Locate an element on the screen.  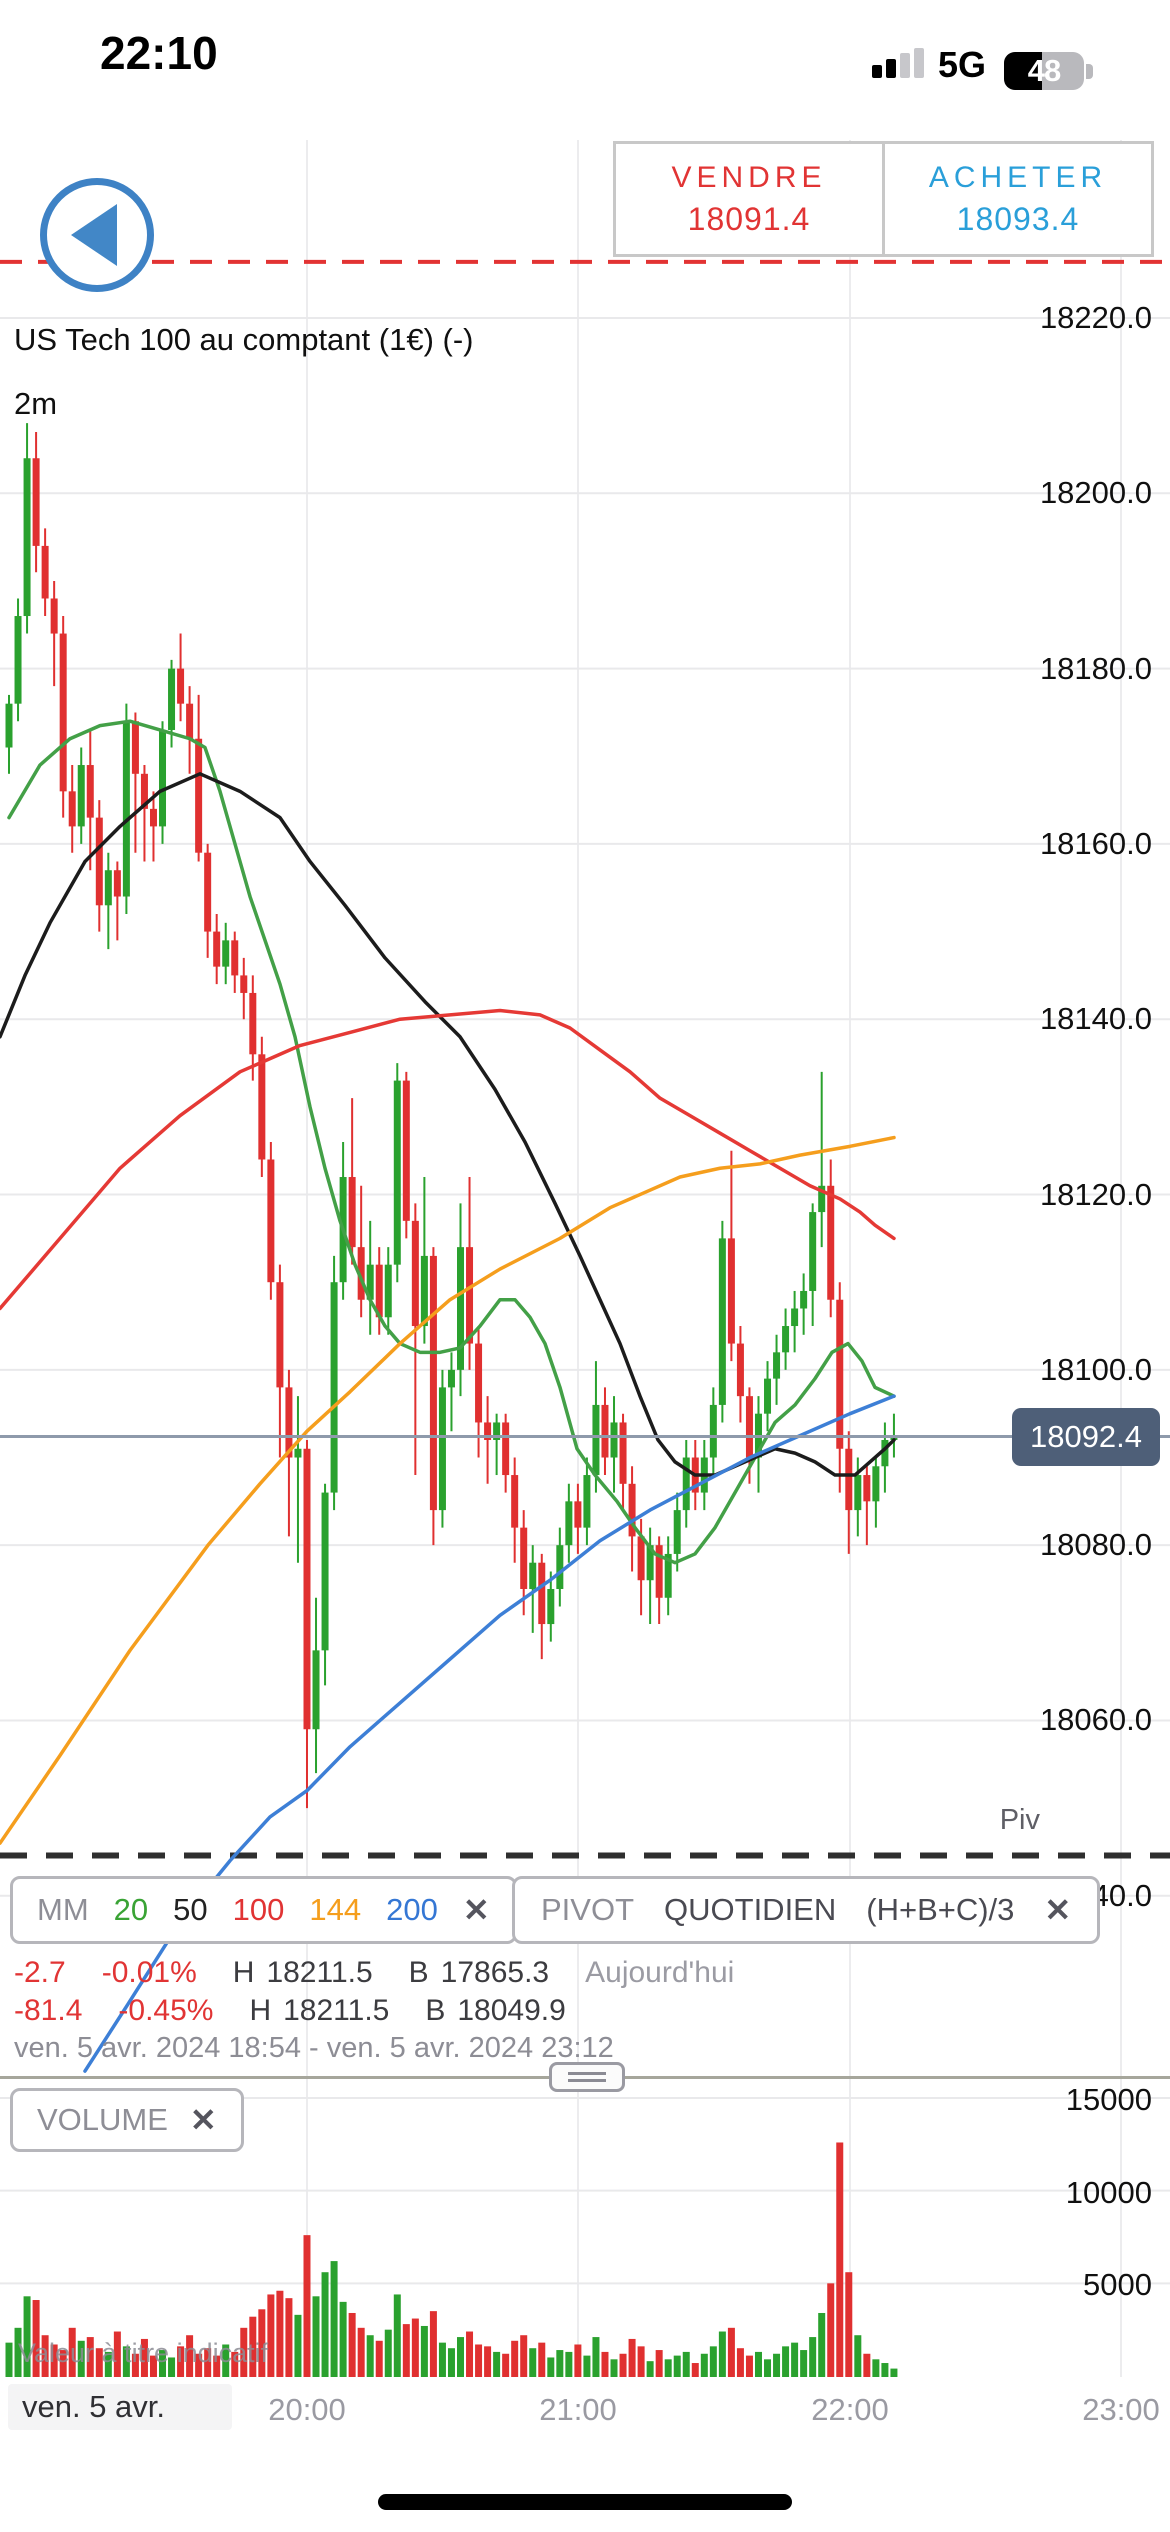
high-value: 18211.5 is located at coordinates (336, 2010).